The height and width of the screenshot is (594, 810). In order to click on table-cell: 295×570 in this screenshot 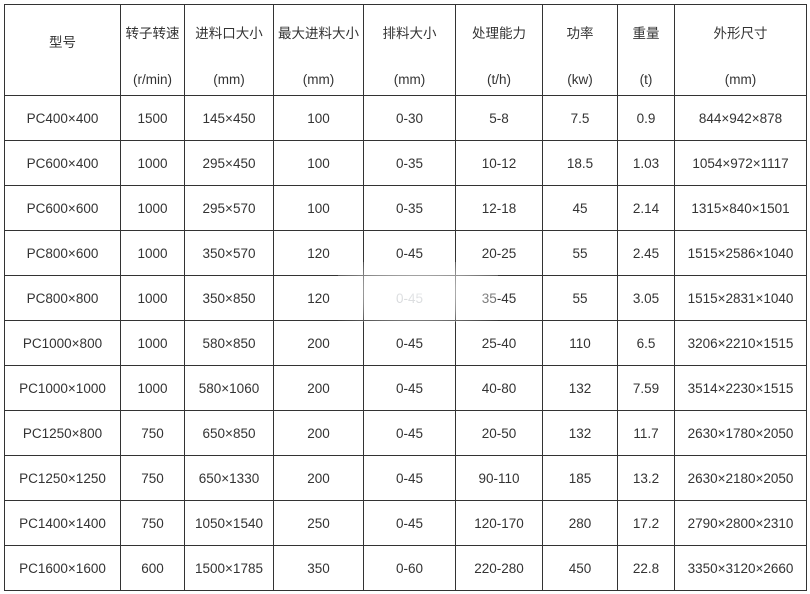, I will do `click(229, 208)`.